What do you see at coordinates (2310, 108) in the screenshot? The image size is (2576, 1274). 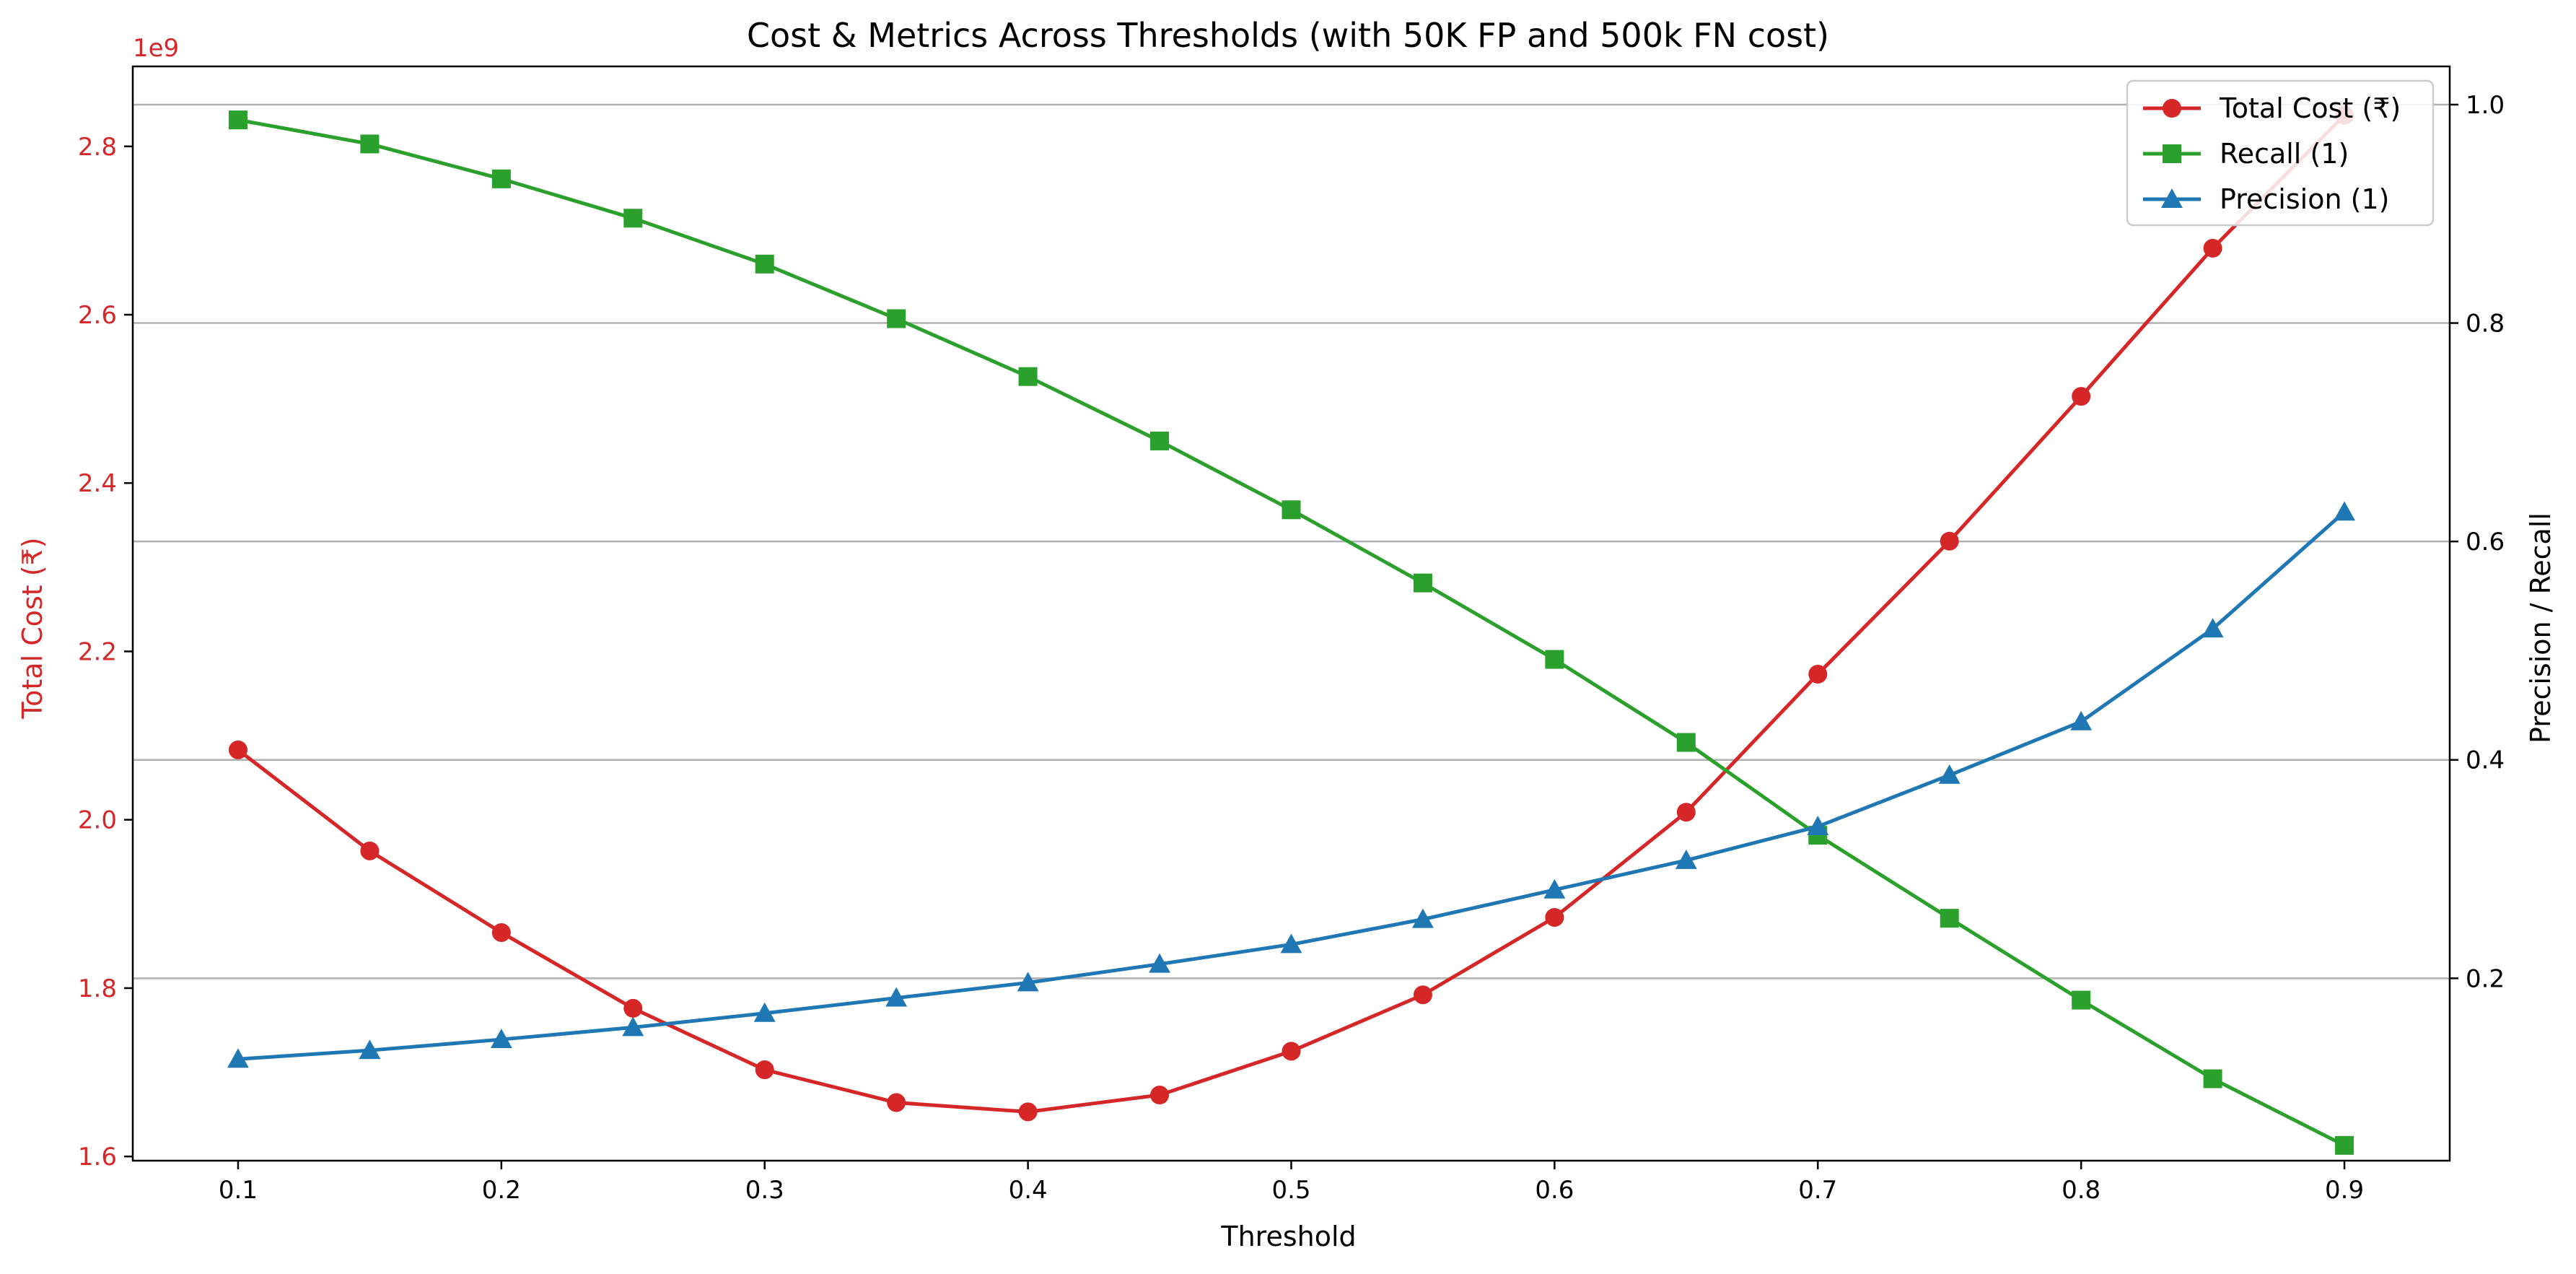 I see `legend-label: Total Cost (₹)` at bounding box center [2310, 108].